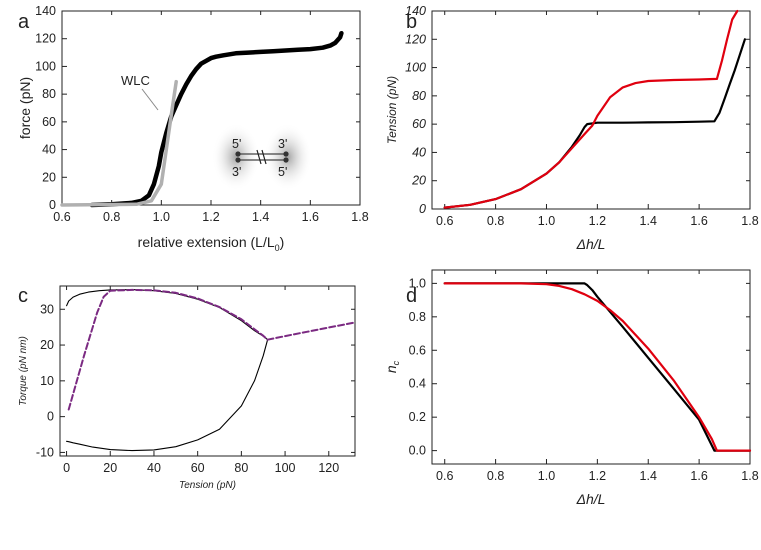 This screenshot has width=761, height=550. What do you see at coordinates (417, 350) in the screenshot?
I see `panel-d-ytick-label: 0.6` at bounding box center [417, 350].